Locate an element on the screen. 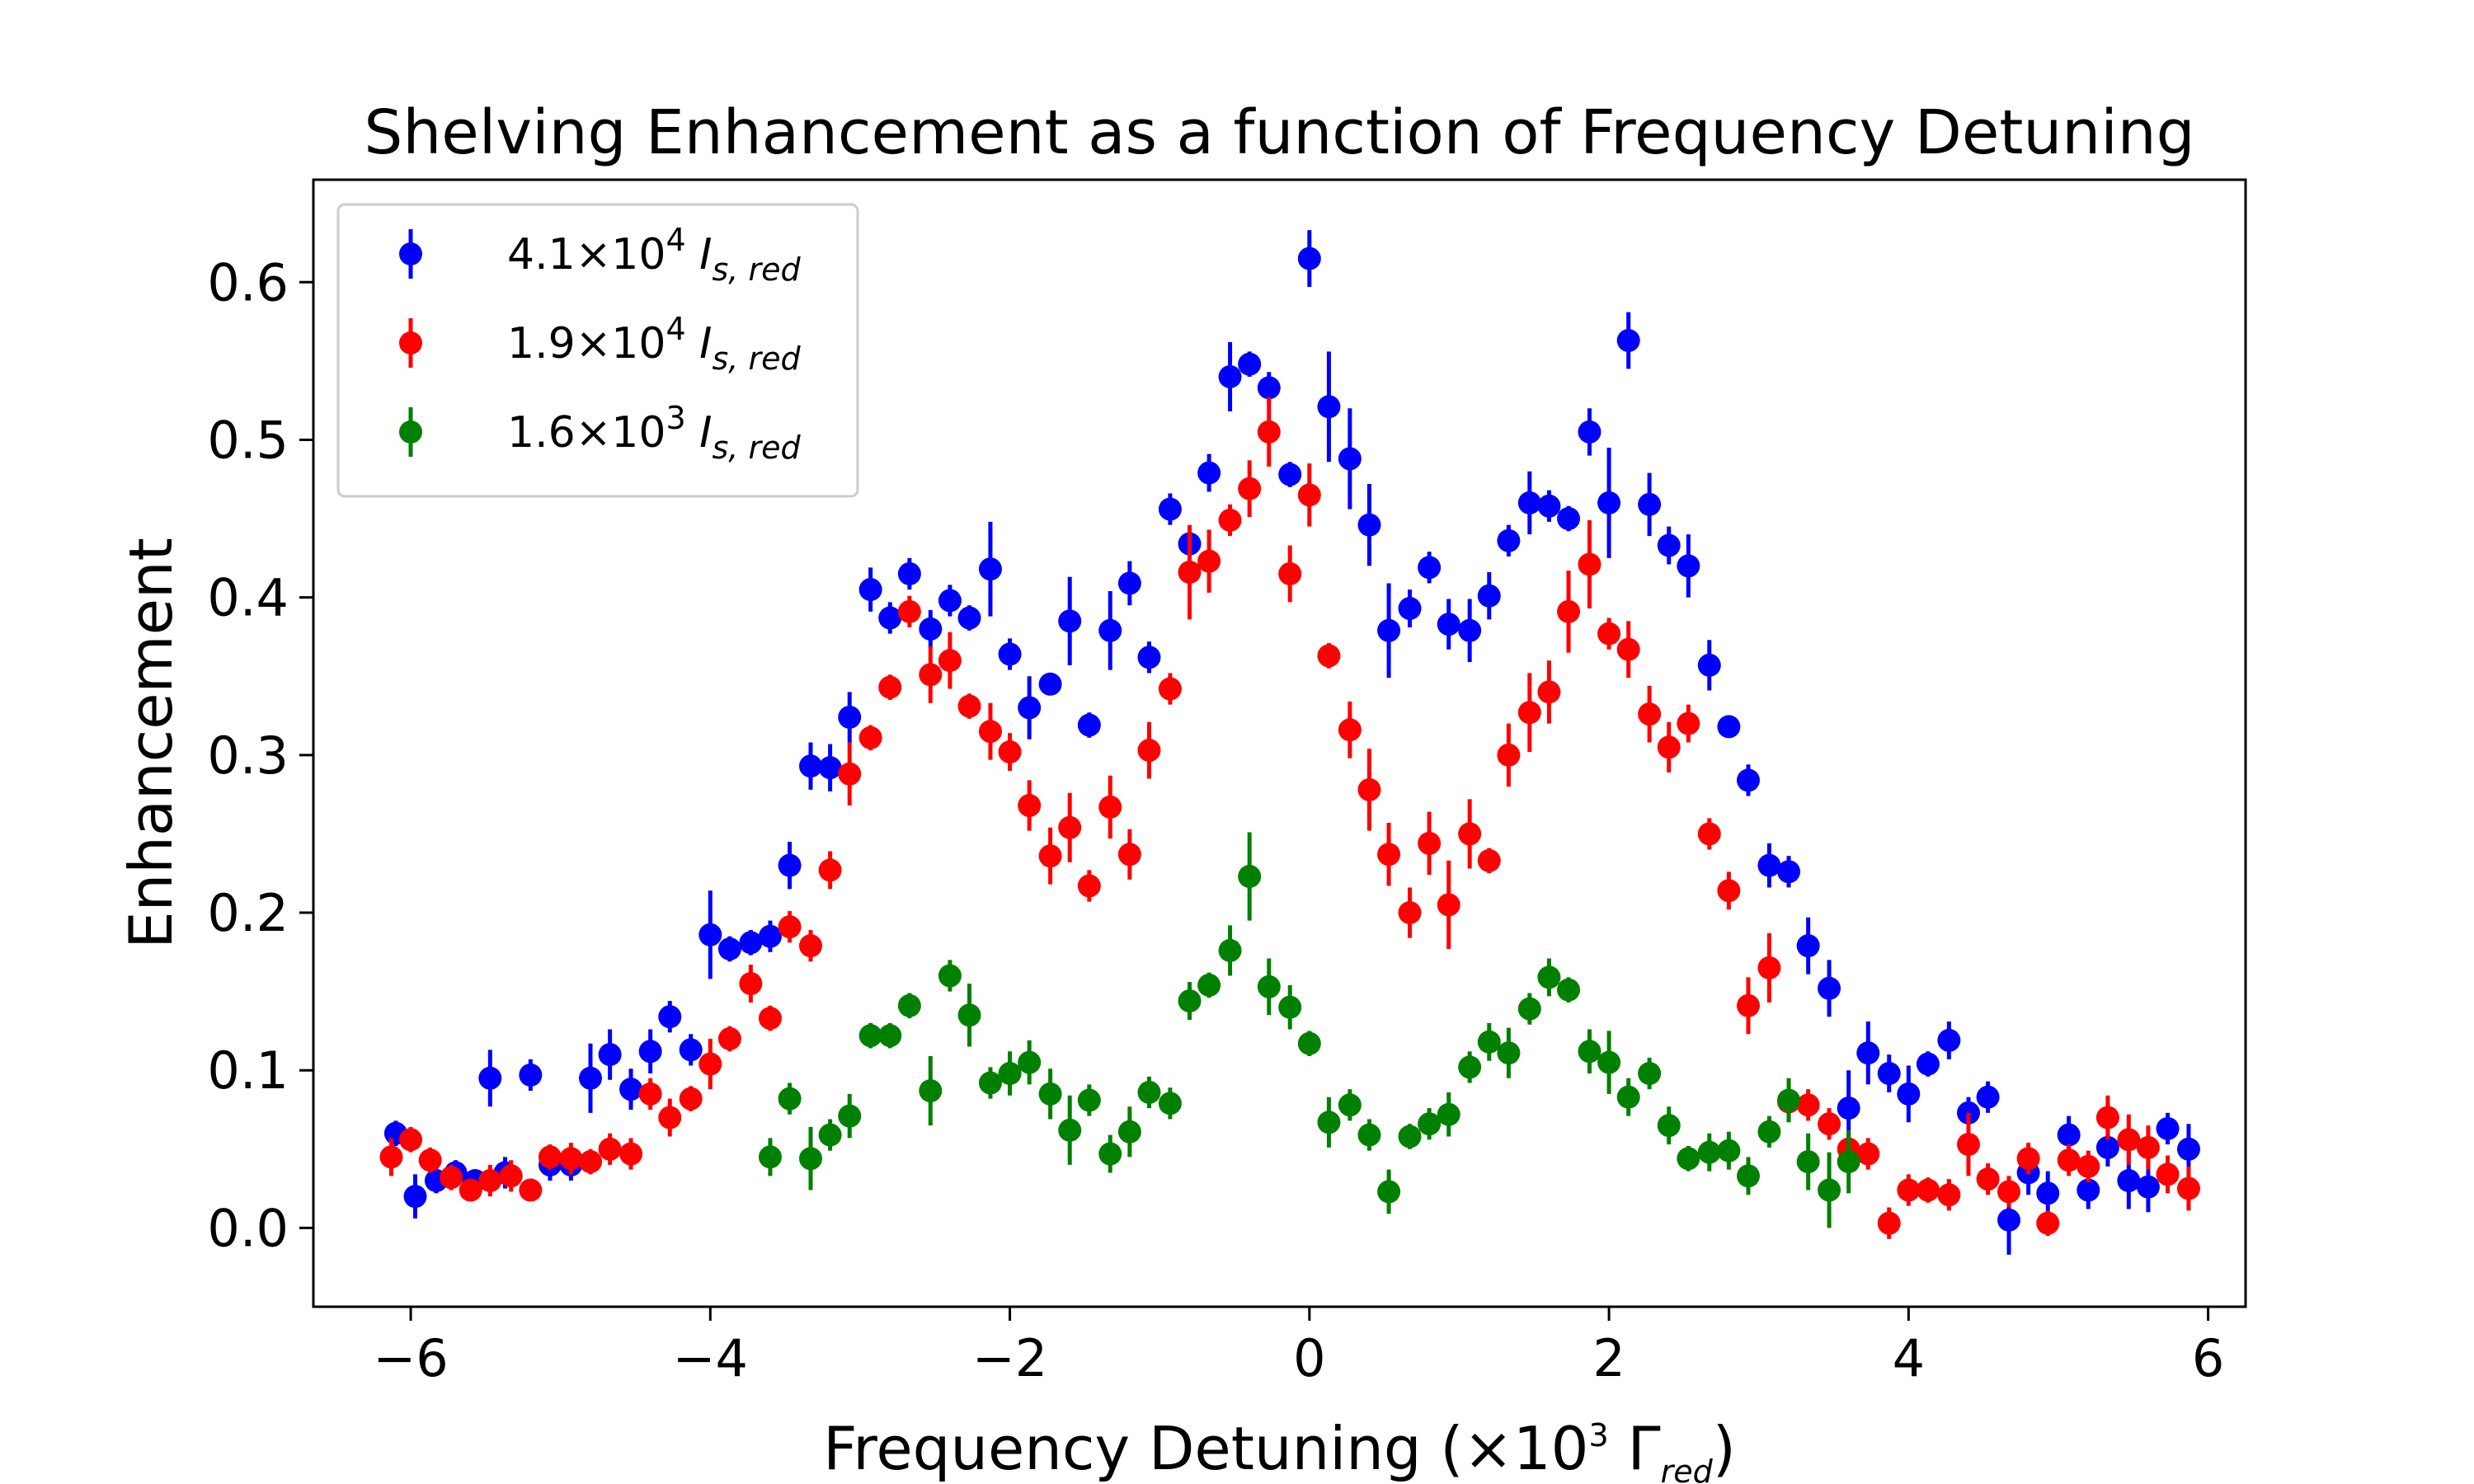 This screenshot has width=2474, height=1484. x-tick-label: 6 is located at coordinates (2208, 1358).